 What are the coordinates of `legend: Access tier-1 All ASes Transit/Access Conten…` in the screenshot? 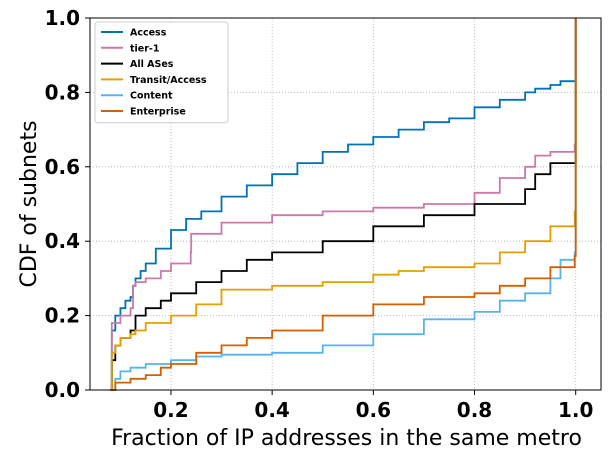 It's located at (161, 72).